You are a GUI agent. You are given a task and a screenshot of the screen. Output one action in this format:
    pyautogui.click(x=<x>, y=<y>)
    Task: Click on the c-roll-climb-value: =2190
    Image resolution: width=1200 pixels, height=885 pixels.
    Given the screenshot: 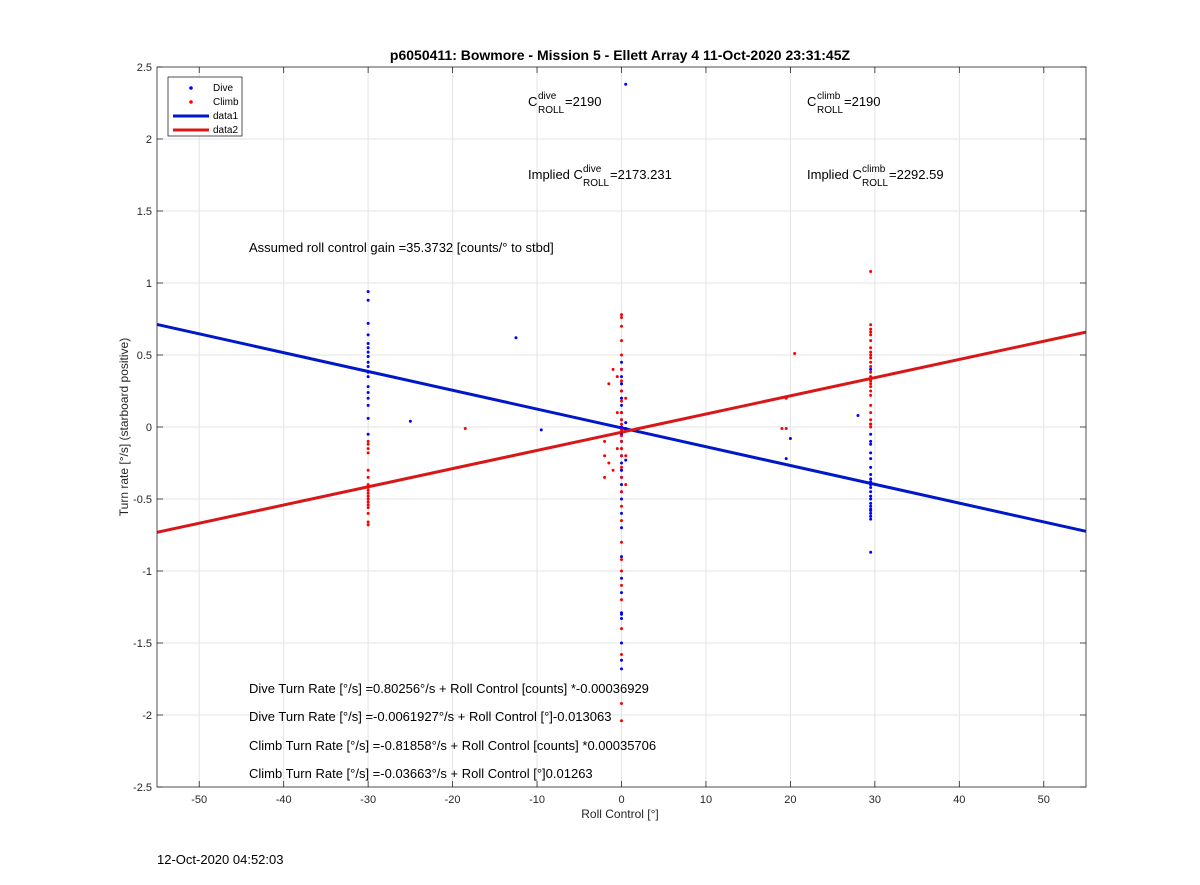 What is the action you would take?
    pyautogui.click(x=862, y=101)
    